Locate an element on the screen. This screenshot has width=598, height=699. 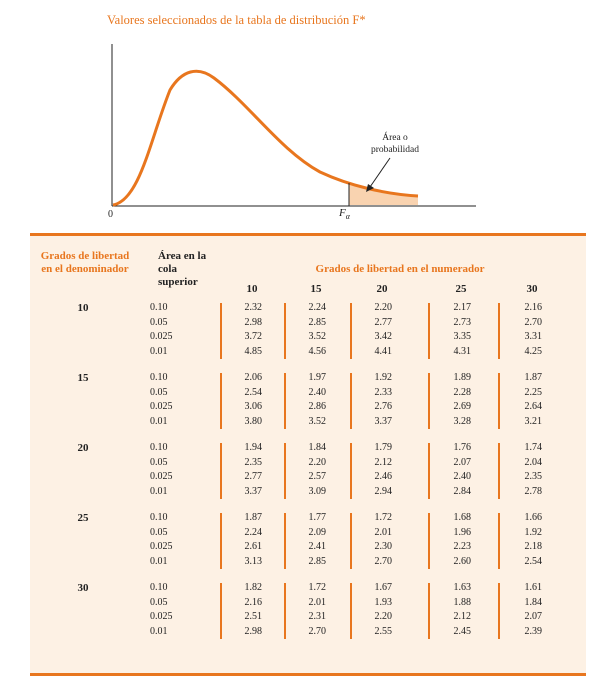
numerator-df-header: Grados de libertad en el numerador is located at coordinates (400, 269).